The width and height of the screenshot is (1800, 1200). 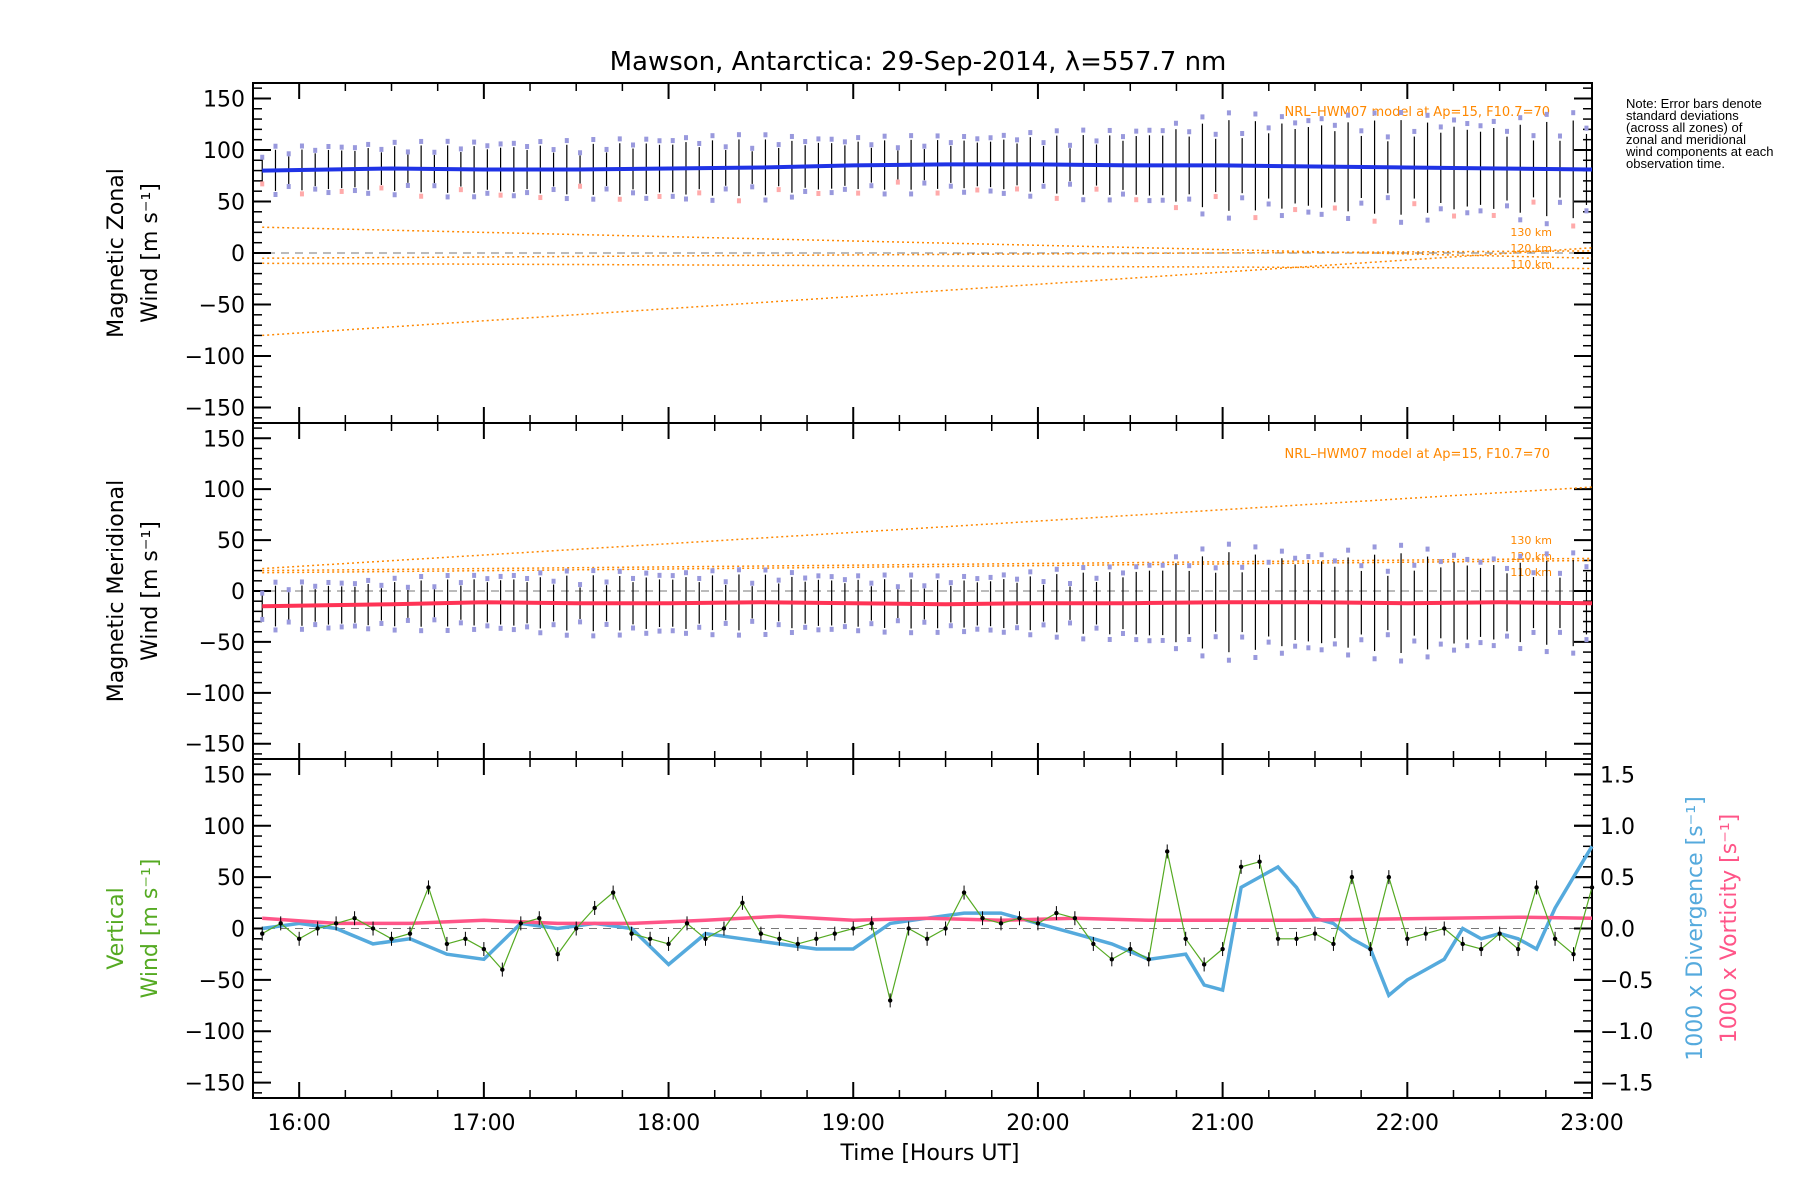 What do you see at coordinates (927, 926) in the screenshot?
I see `vertical-wind-line` at bounding box center [927, 926].